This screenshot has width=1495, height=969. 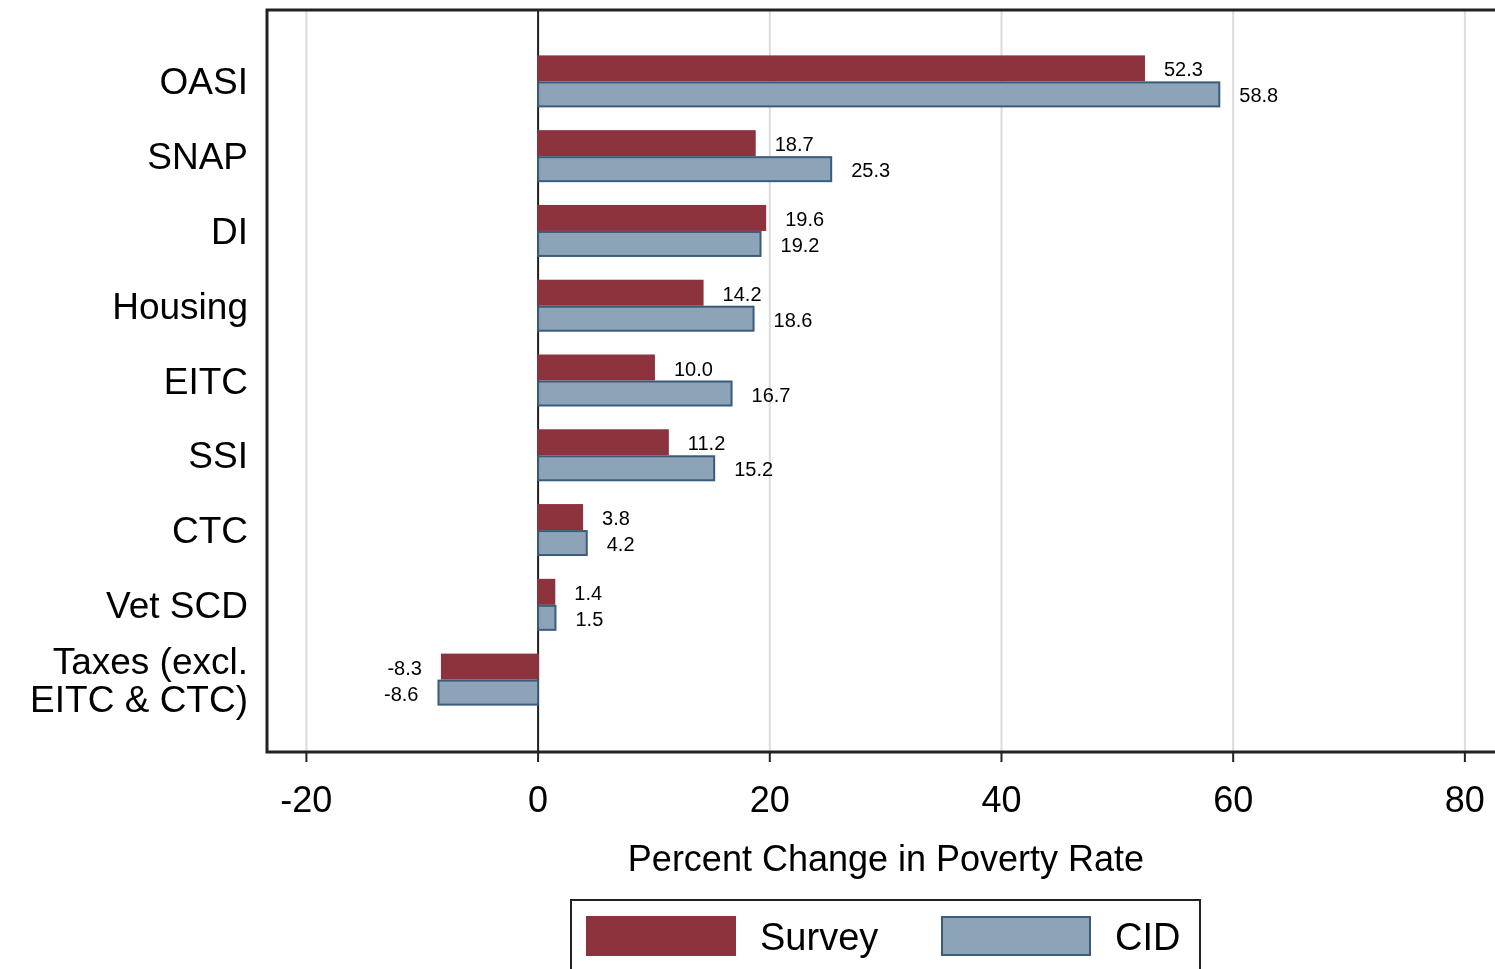 What do you see at coordinates (139, 680) in the screenshot?
I see `y-tick-label: Taxes (excl. EITC & CTC)` at bounding box center [139, 680].